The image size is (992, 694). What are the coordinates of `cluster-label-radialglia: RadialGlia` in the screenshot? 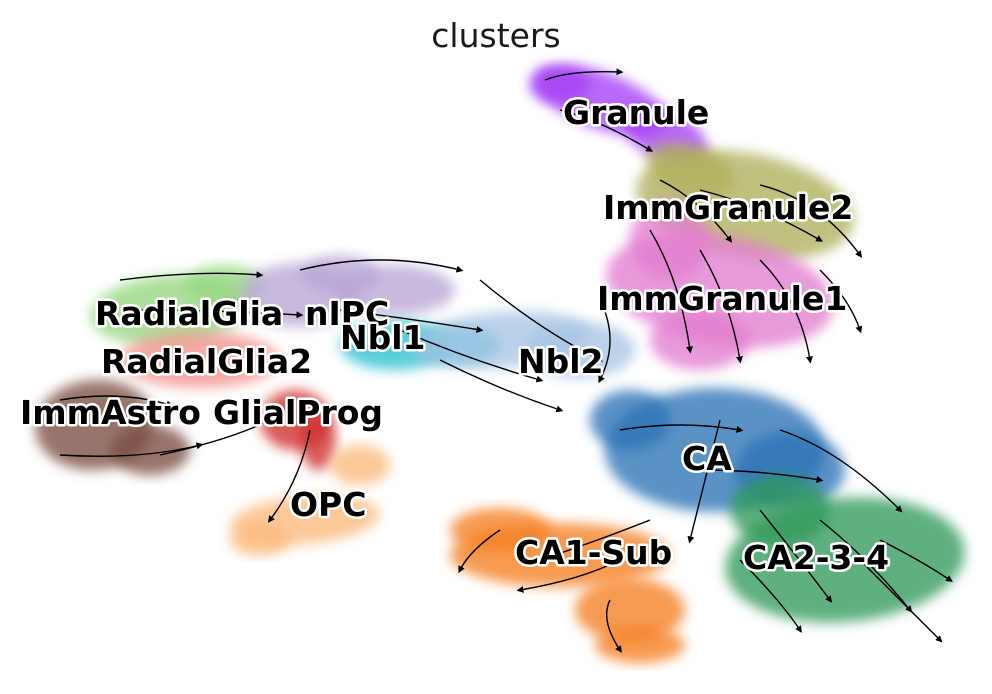 It's located at (189, 313).